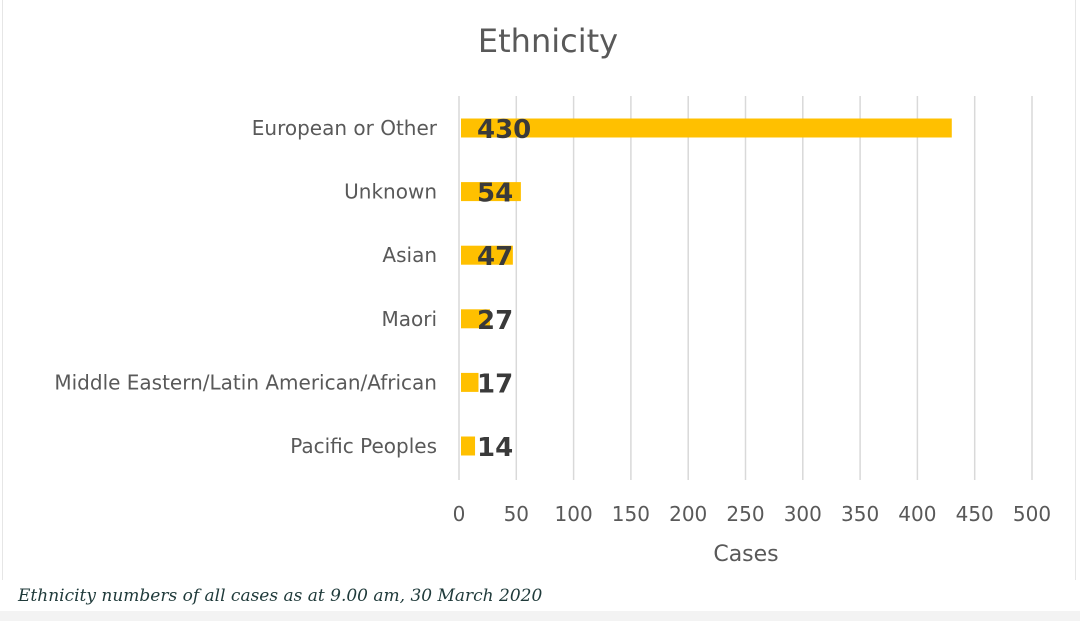 Image resolution: width=1080 pixels, height=621 pixels. What do you see at coordinates (495, 321) in the screenshot?
I see `data-label-3: 27` at bounding box center [495, 321].